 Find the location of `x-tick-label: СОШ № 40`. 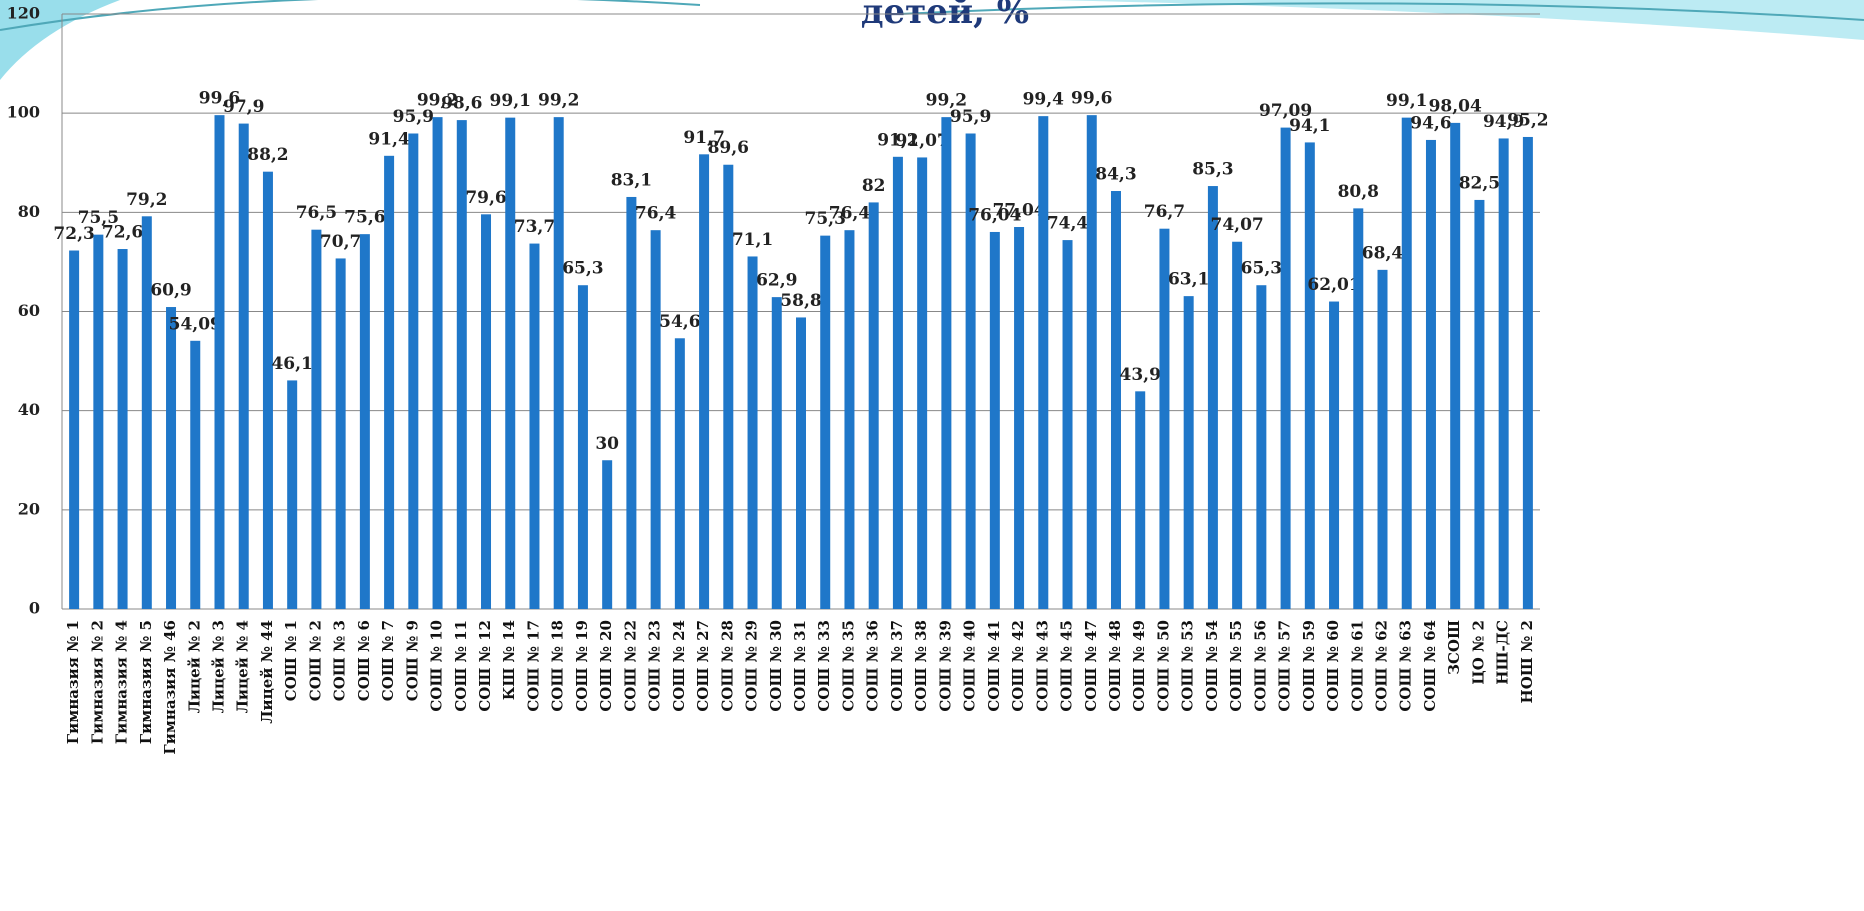

x-tick-label: СОШ № 40 is located at coordinates (970, 666).